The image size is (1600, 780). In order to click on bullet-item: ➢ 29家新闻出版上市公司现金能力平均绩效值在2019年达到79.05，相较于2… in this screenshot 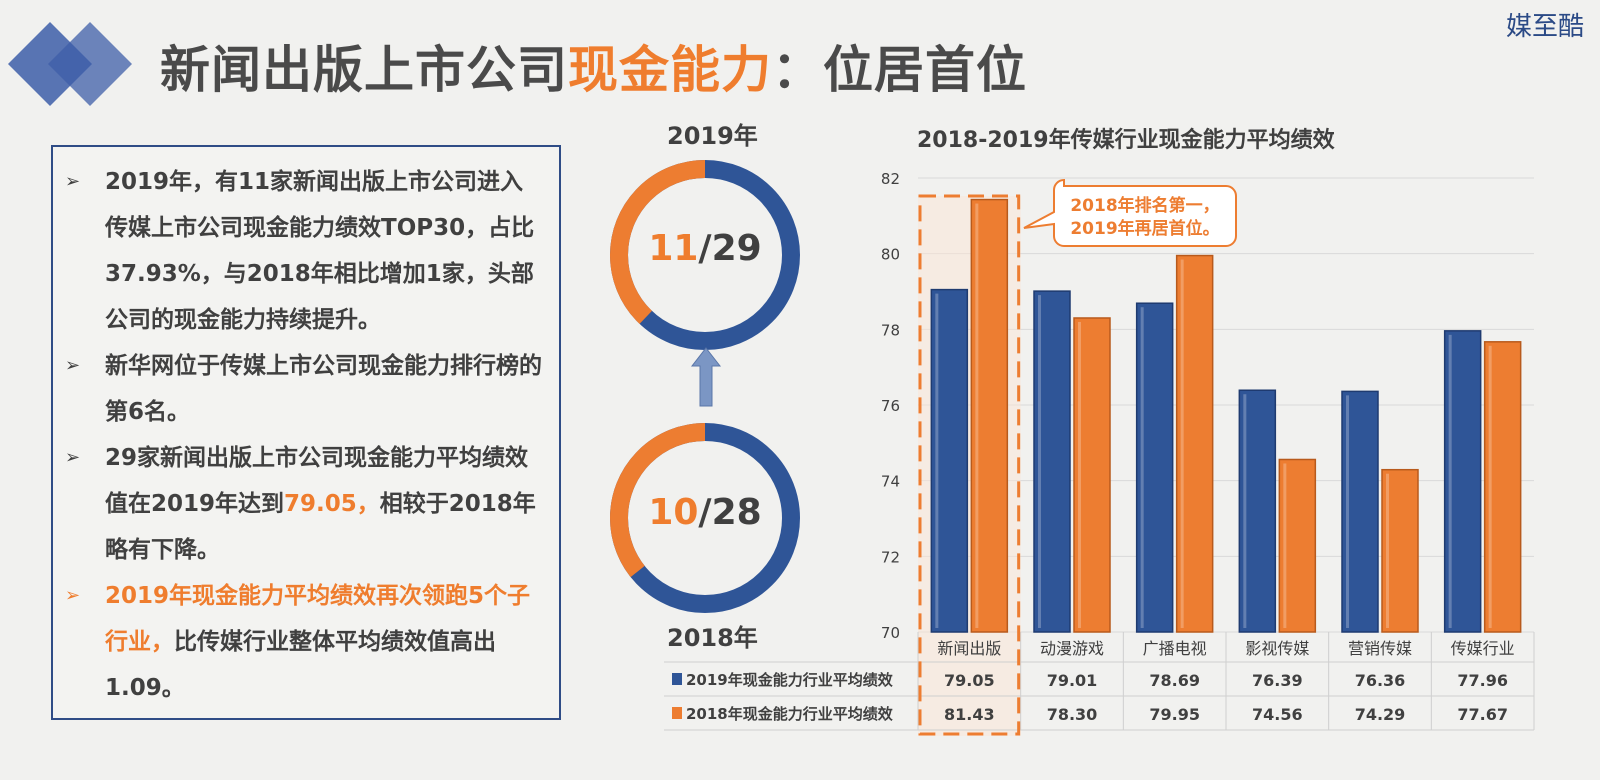, I will do `click(305, 504)`.